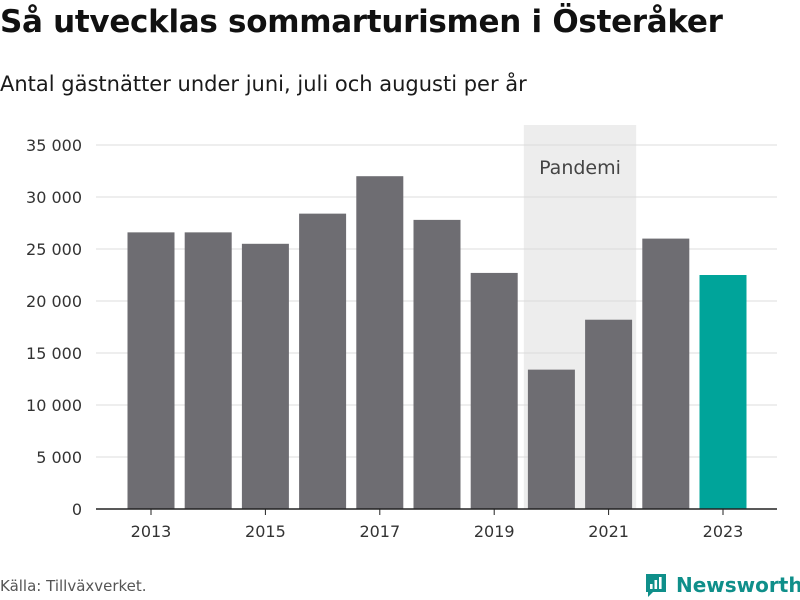 The height and width of the screenshot is (600, 800). Describe the element at coordinates (54, 145) in the screenshot. I see `y-tick-label: 35 000` at that location.